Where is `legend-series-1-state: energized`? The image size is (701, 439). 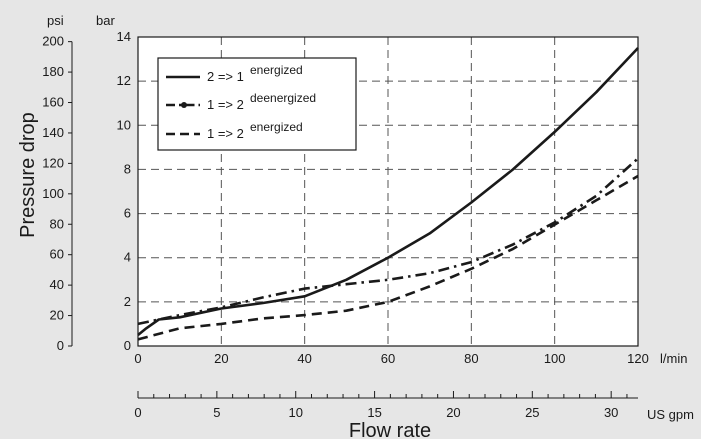 legend-series-1-state: energized is located at coordinates (276, 70).